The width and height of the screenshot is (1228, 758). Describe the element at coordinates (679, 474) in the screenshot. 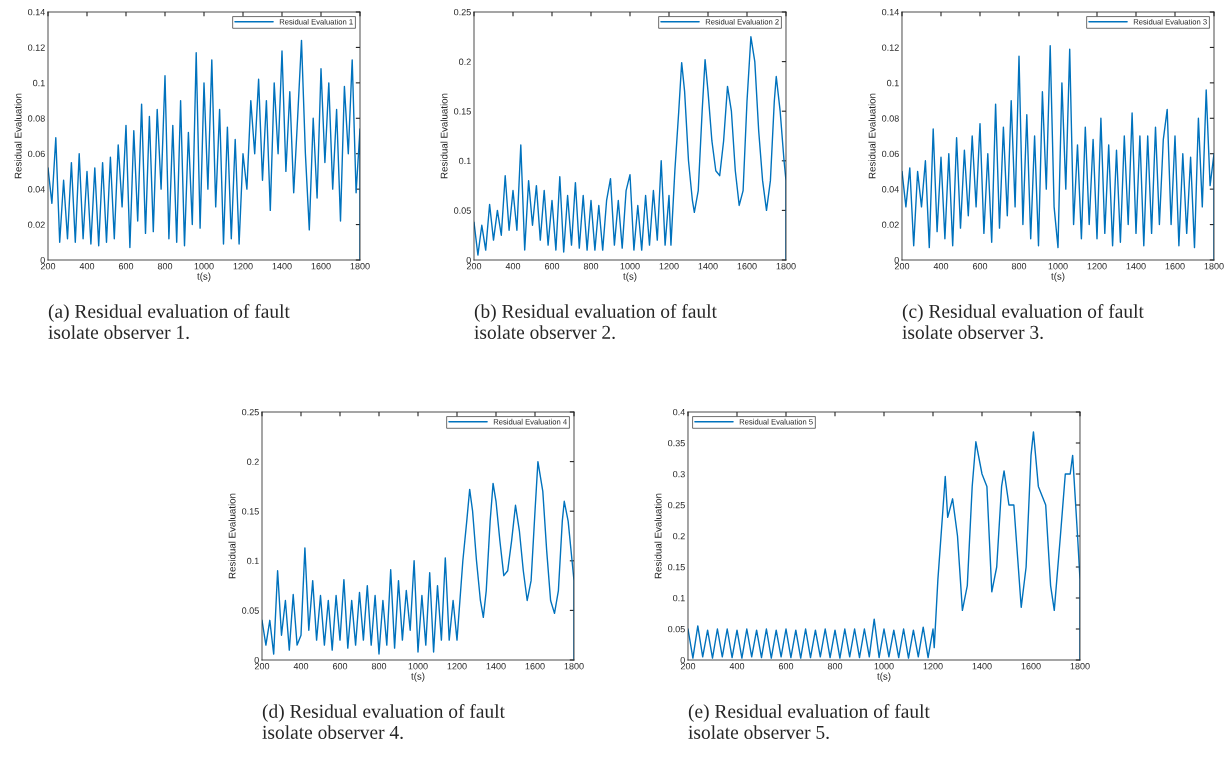

I see `y-tick-label: 0.3` at that location.